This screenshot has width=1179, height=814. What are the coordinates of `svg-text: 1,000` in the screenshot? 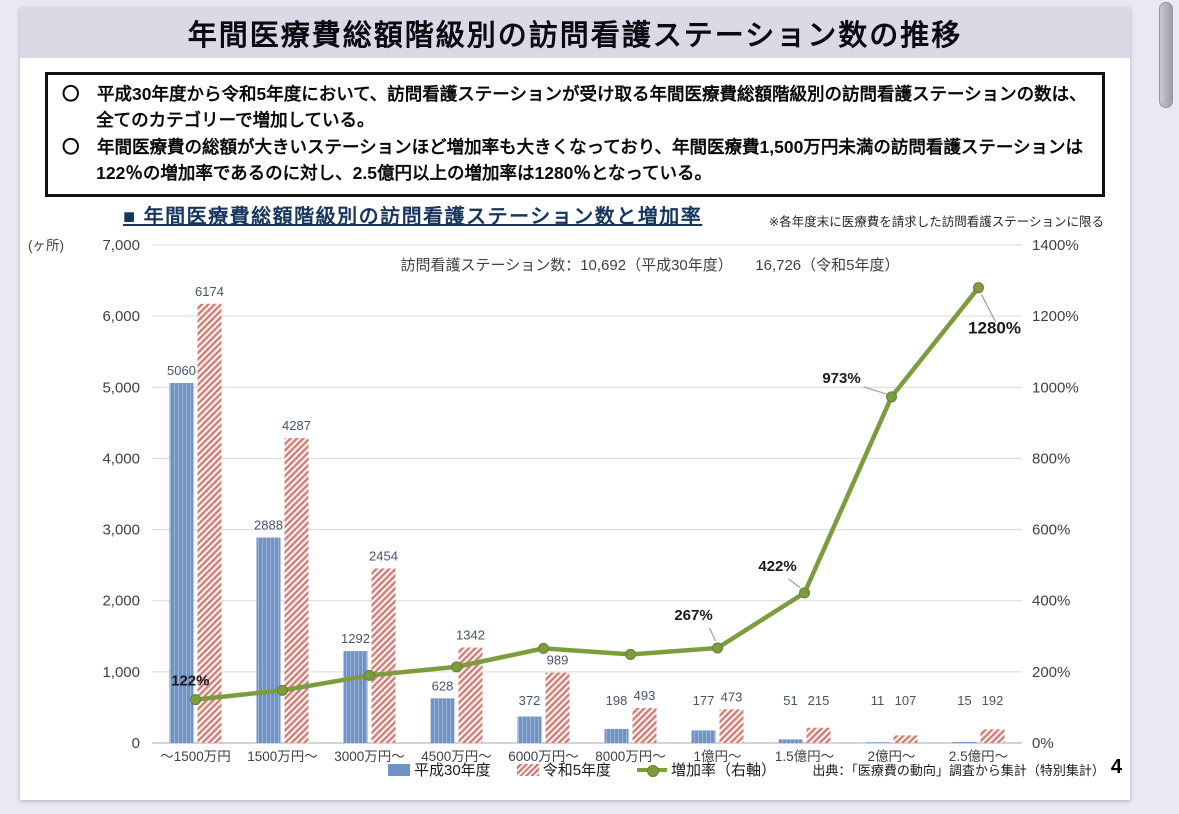 It's located at (121, 672).